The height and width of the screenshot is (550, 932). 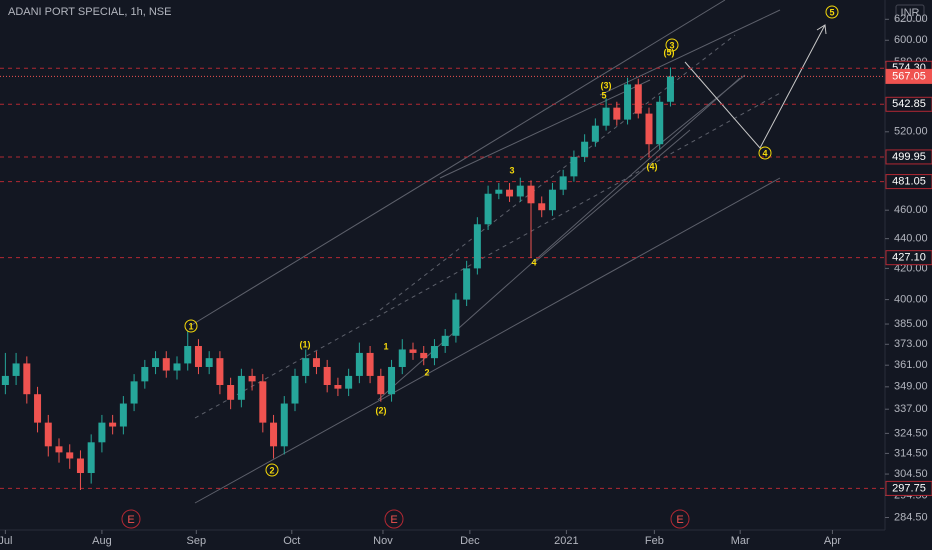 What do you see at coordinates (911, 344) in the screenshot?
I see `y-tick-label: 373.00` at bounding box center [911, 344].